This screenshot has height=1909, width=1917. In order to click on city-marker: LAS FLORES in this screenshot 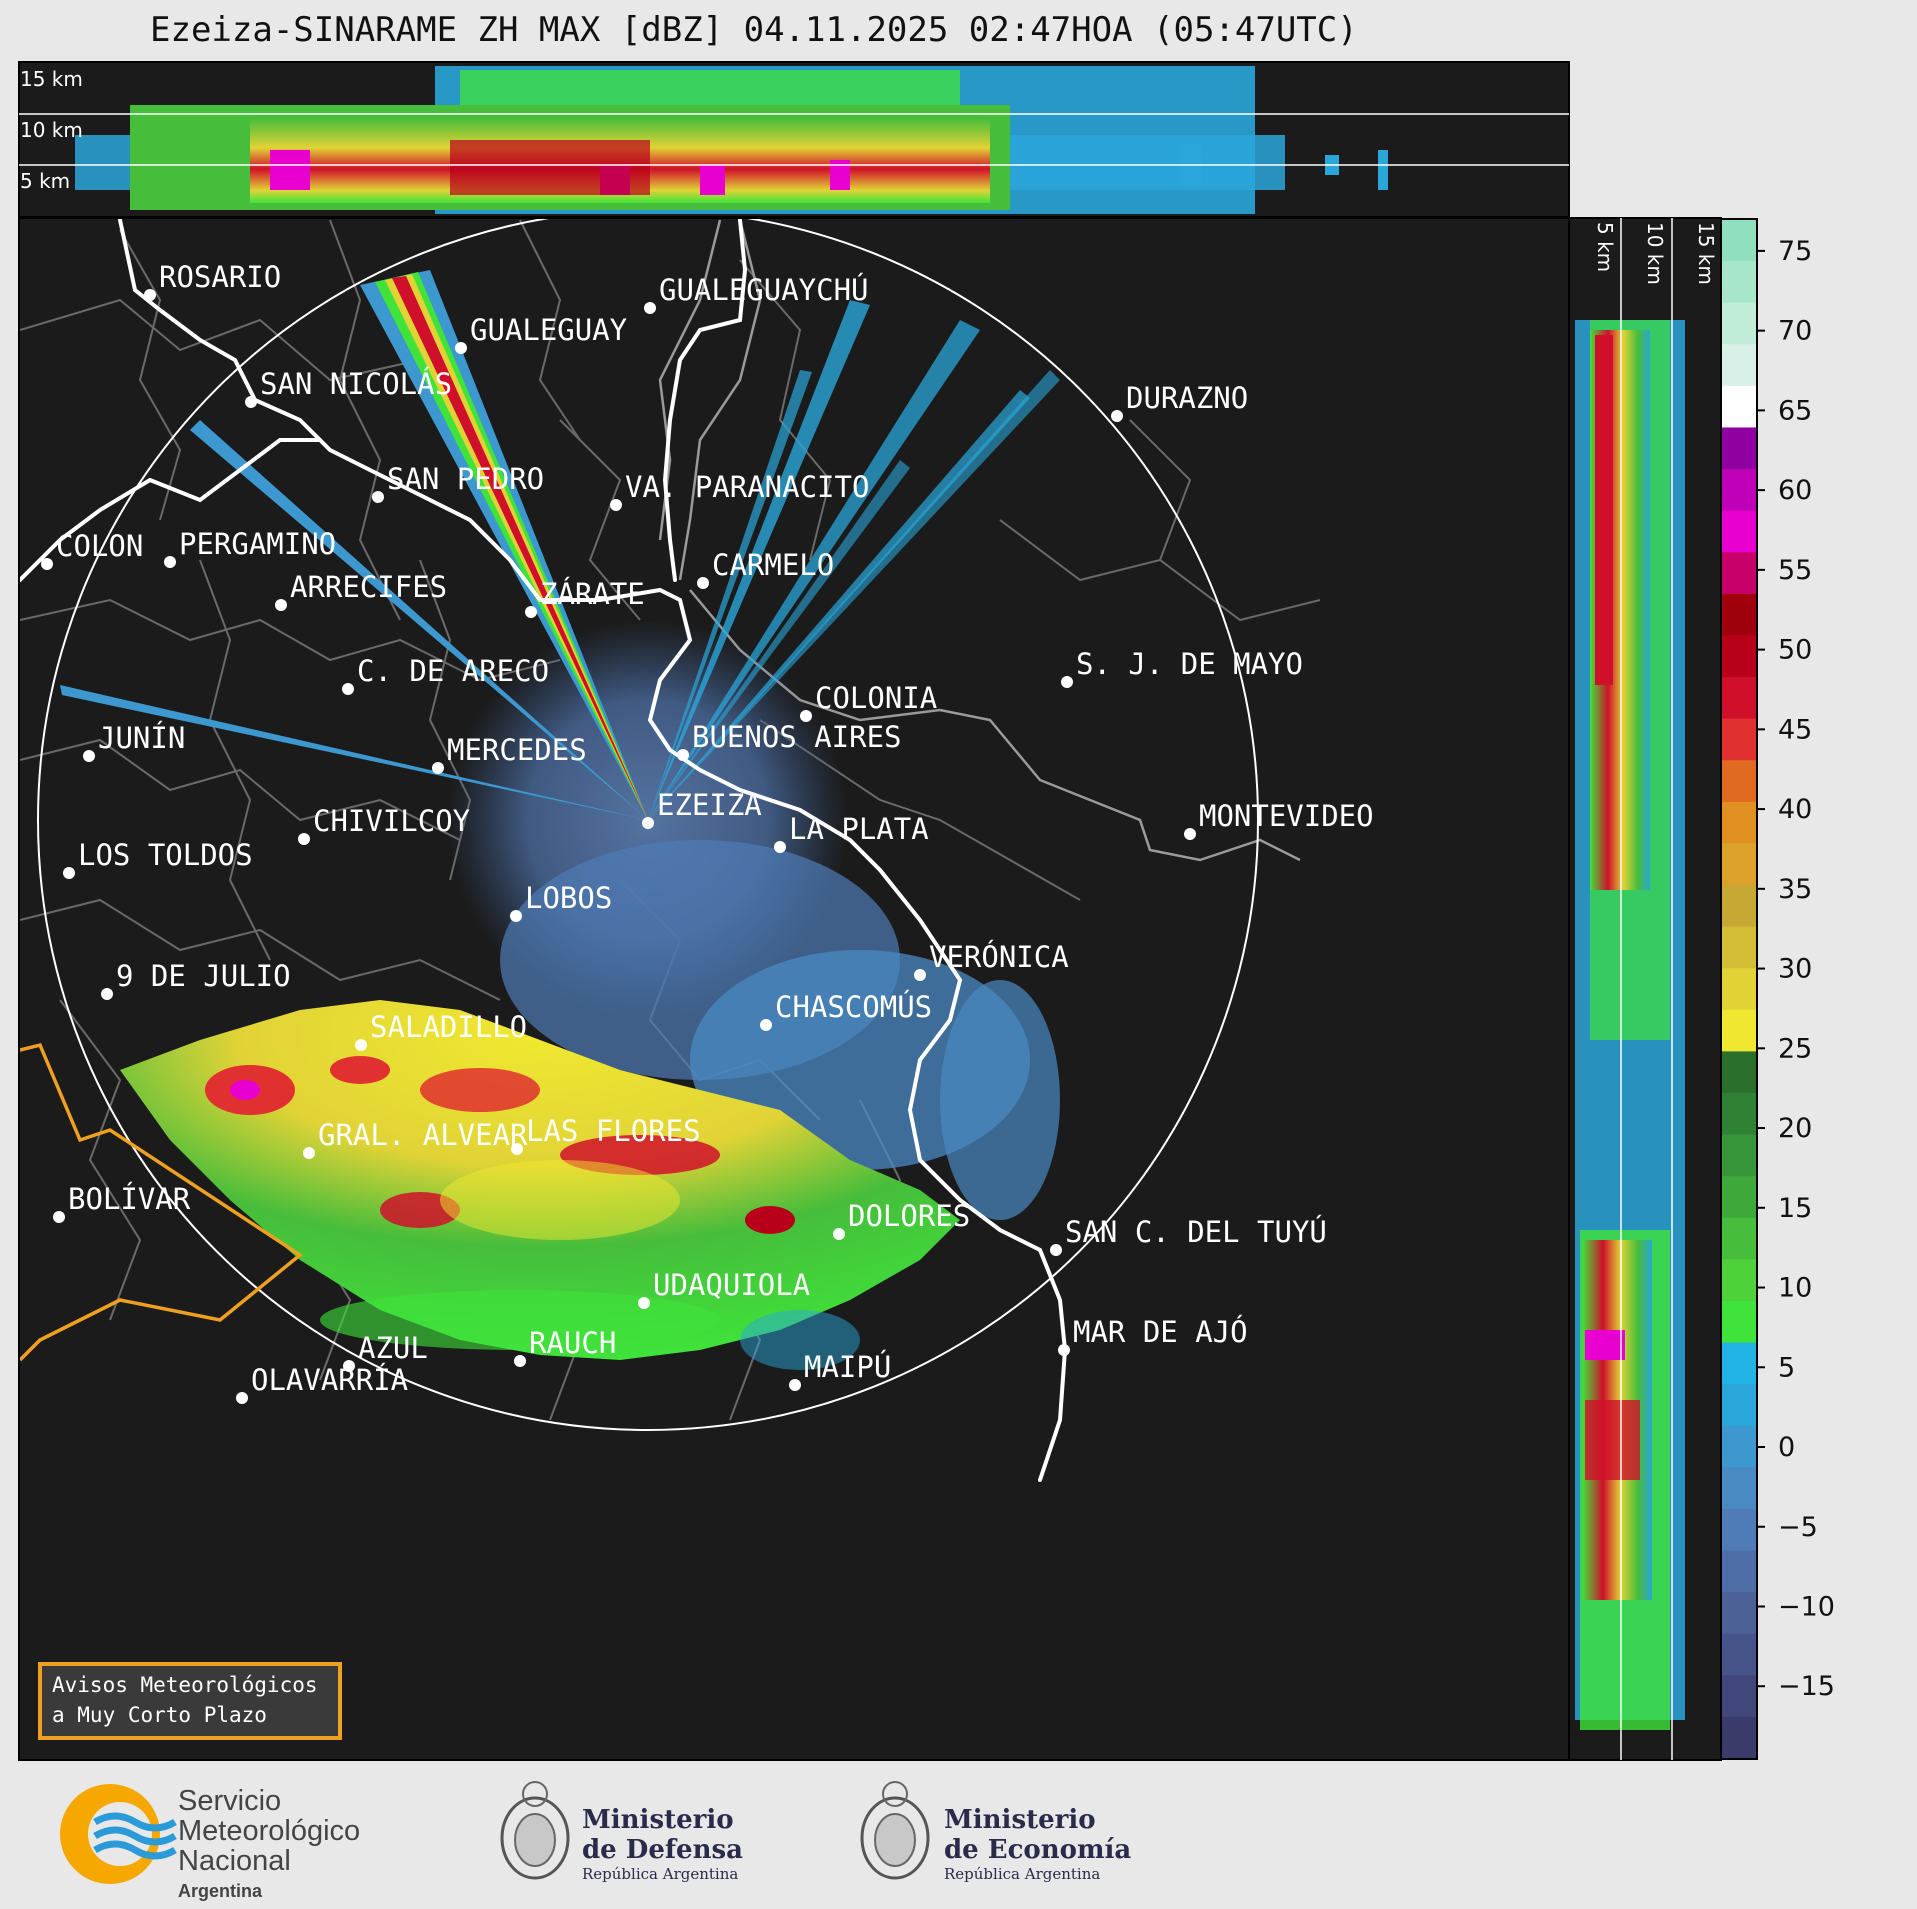, I will do `click(606, 1134)`.